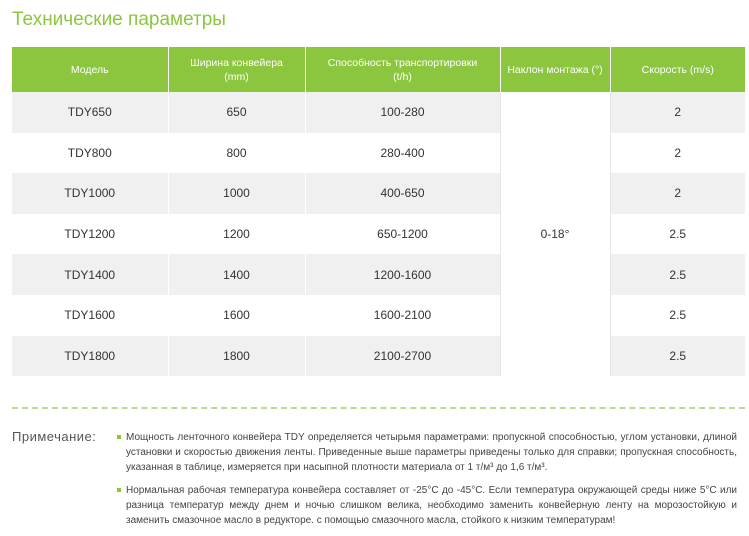 The height and width of the screenshot is (536, 749). What do you see at coordinates (90, 315) in the screenshot?
I see `table-cell: TDY1600` at bounding box center [90, 315].